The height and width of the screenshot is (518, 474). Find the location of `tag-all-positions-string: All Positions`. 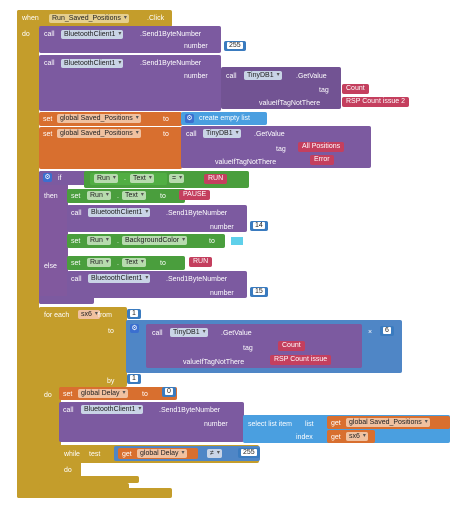

tag-all-positions-string: All Positions is located at coordinates (321, 147).